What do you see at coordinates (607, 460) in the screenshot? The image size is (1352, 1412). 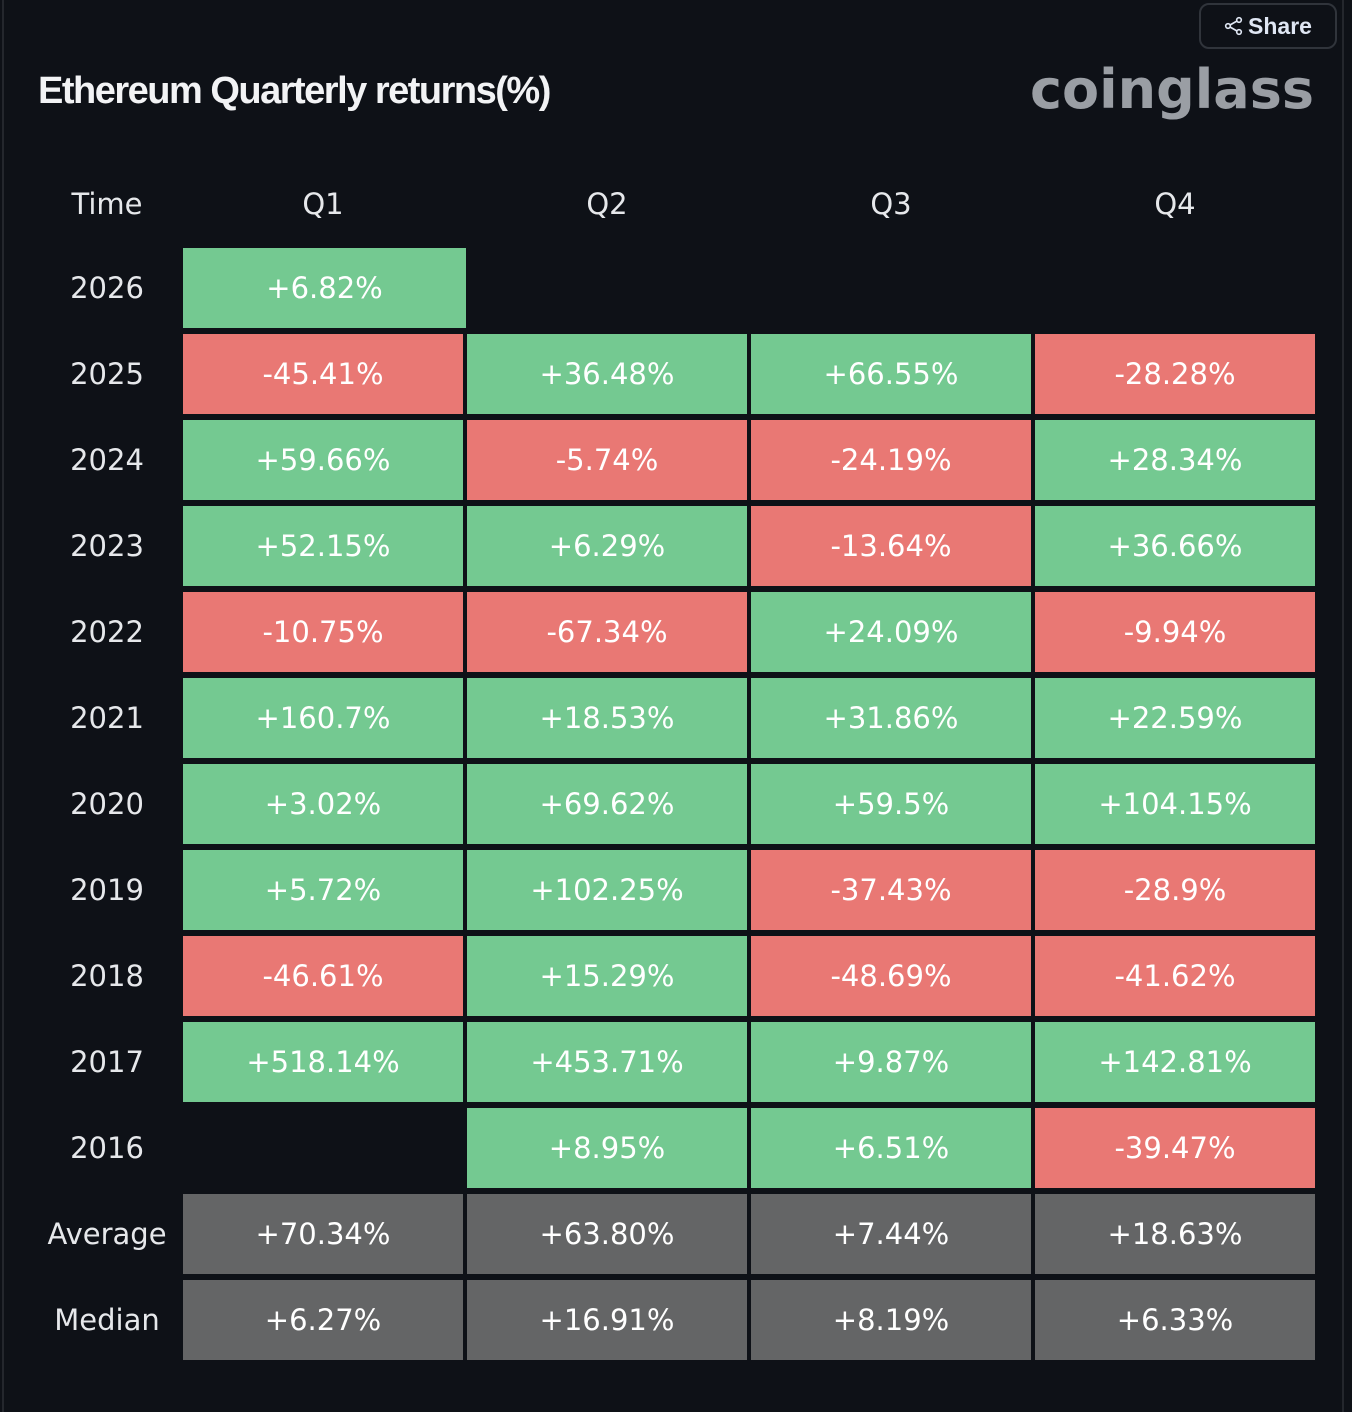 I see `return-cell: -5.74%` at bounding box center [607, 460].